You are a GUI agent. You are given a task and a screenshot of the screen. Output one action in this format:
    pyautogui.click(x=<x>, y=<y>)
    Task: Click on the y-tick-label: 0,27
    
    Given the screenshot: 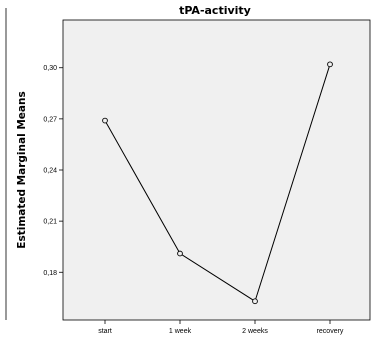 What is the action you would take?
    pyautogui.click(x=50, y=119)
    